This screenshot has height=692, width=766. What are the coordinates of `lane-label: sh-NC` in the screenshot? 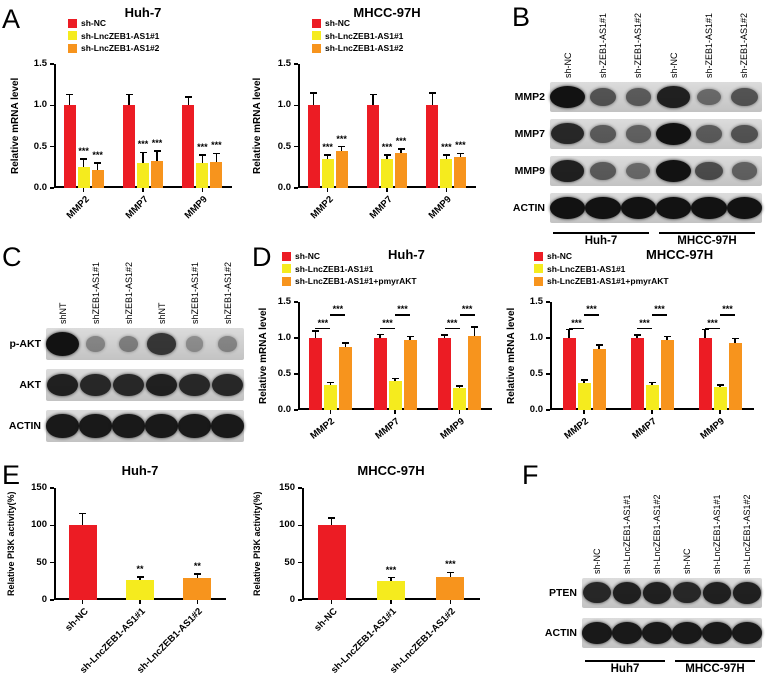 It's located at (597, 561).